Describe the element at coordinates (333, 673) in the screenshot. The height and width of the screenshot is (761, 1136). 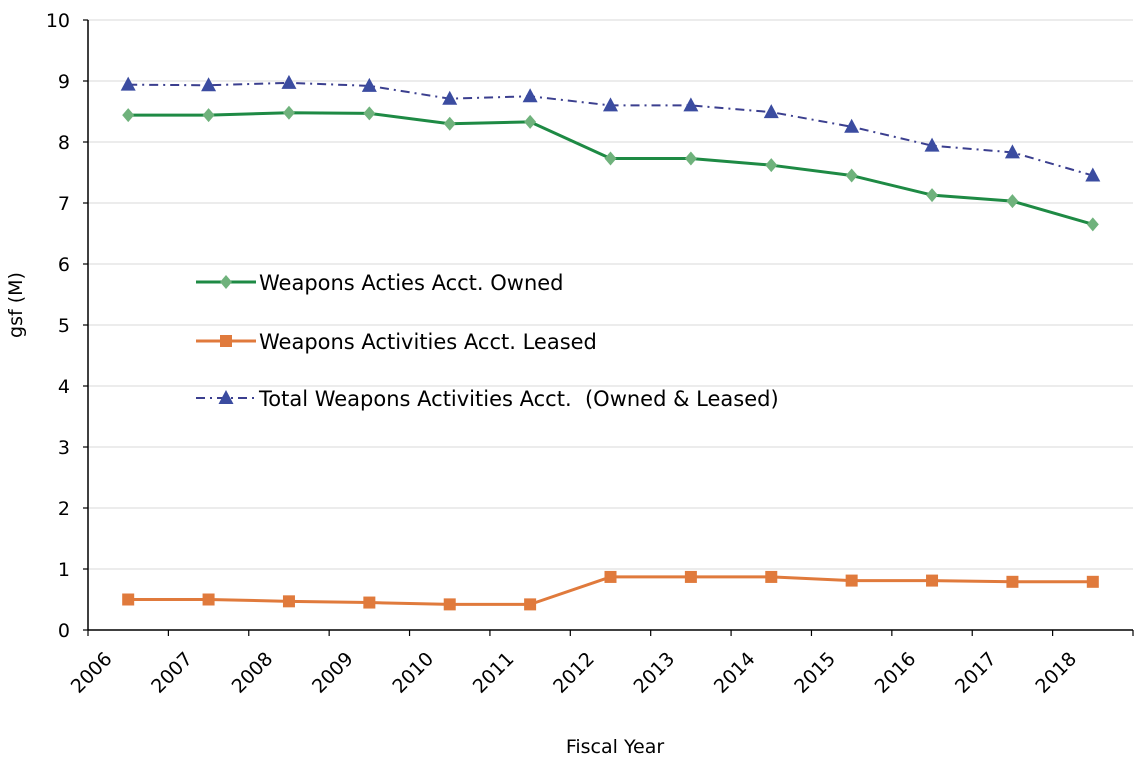
I see `x-tick-label: 2009` at that location.